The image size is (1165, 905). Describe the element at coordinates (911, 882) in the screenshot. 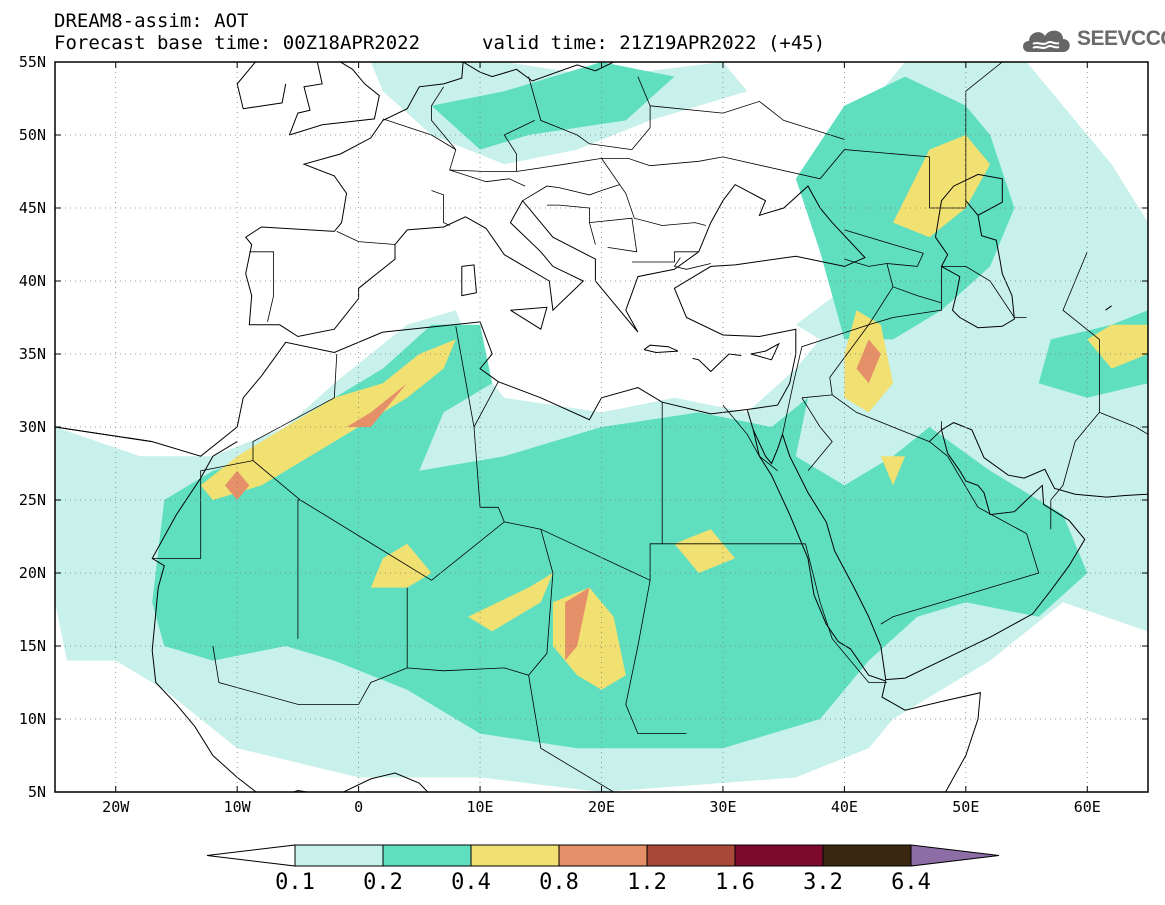

I see `colorbar-label: 6.4` at that location.